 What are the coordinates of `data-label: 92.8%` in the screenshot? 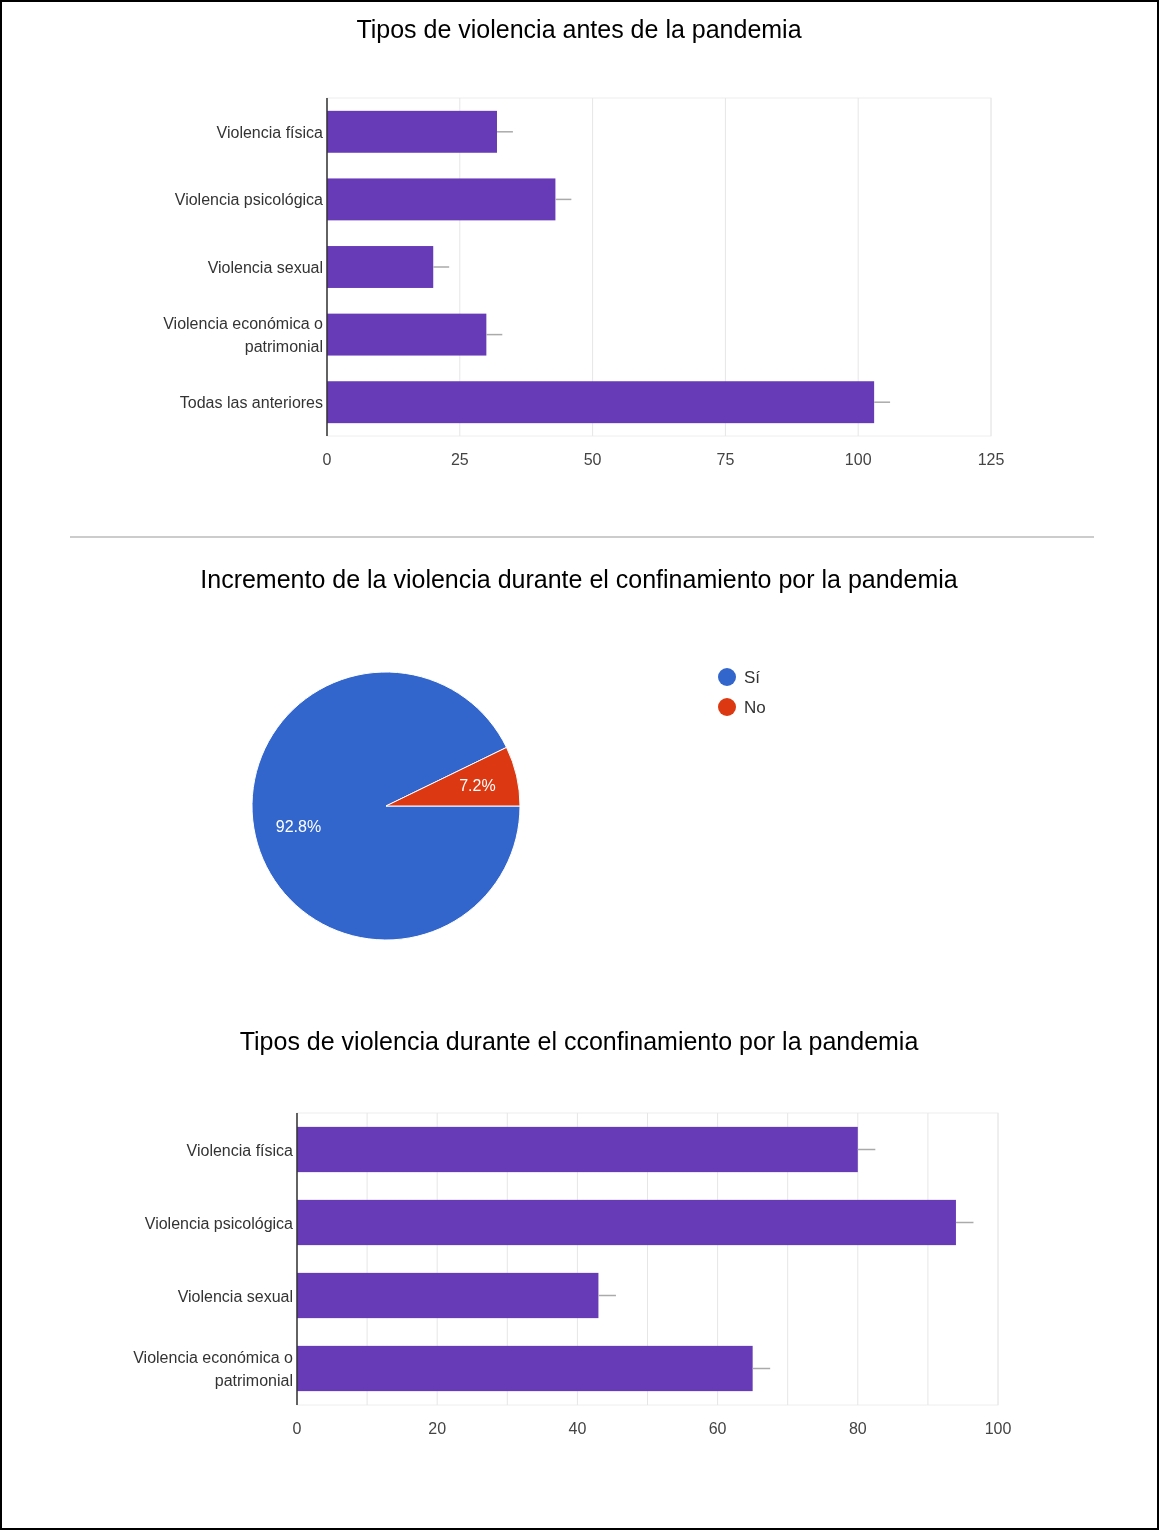 It's located at (298, 827).